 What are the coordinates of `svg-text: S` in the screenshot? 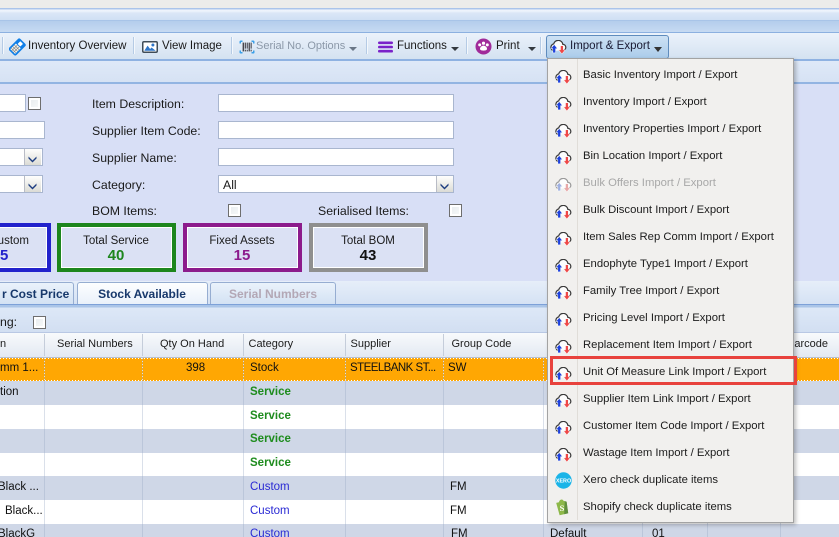 It's located at (562, 508).